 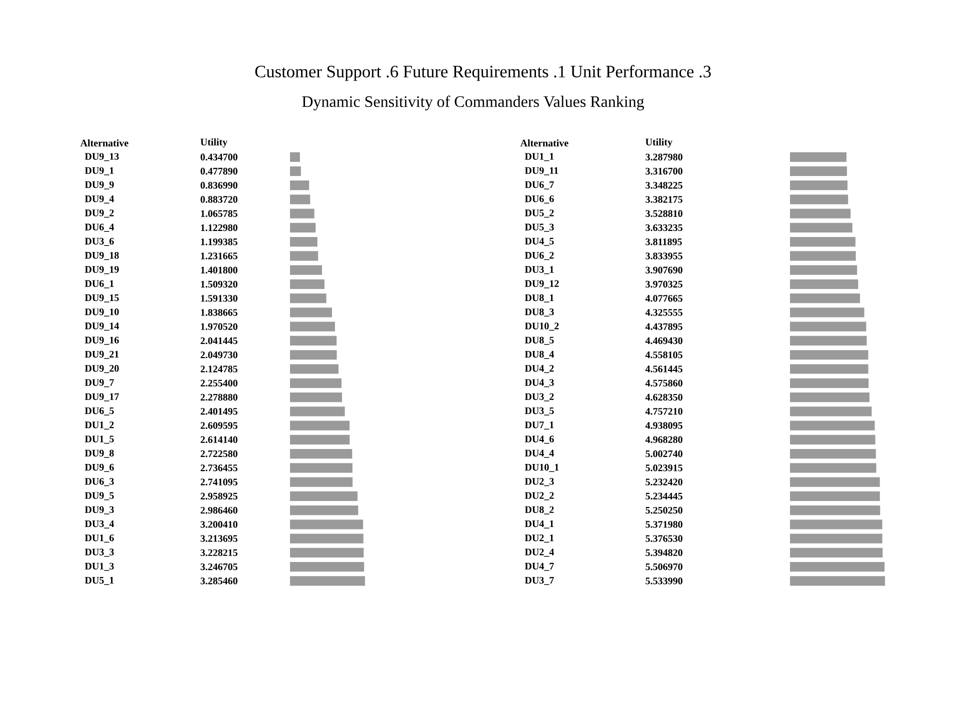 What do you see at coordinates (219, 397) in the screenshot?
I see `data-label: 2.278880` at bounding box center [219, 397].